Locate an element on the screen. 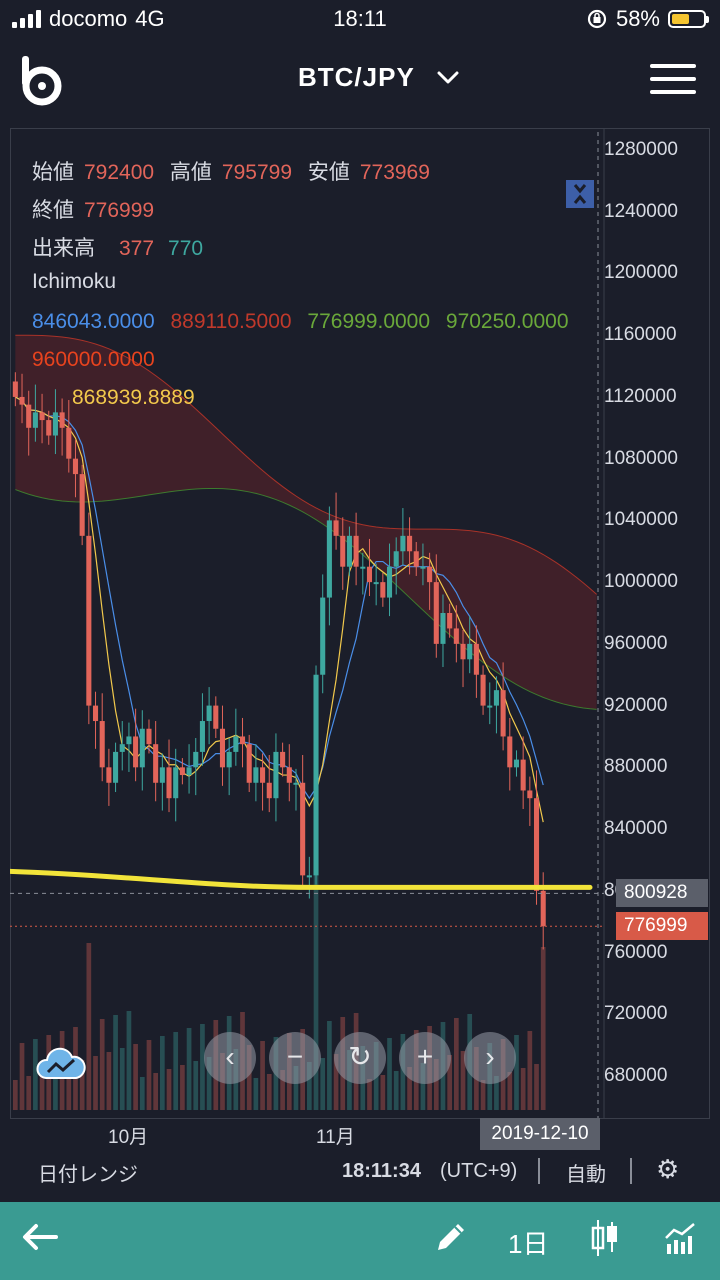 This screenshot has height=1280, width=720. ichimoku-span-b: 960000.0000 is located at coordinates (93, 359).